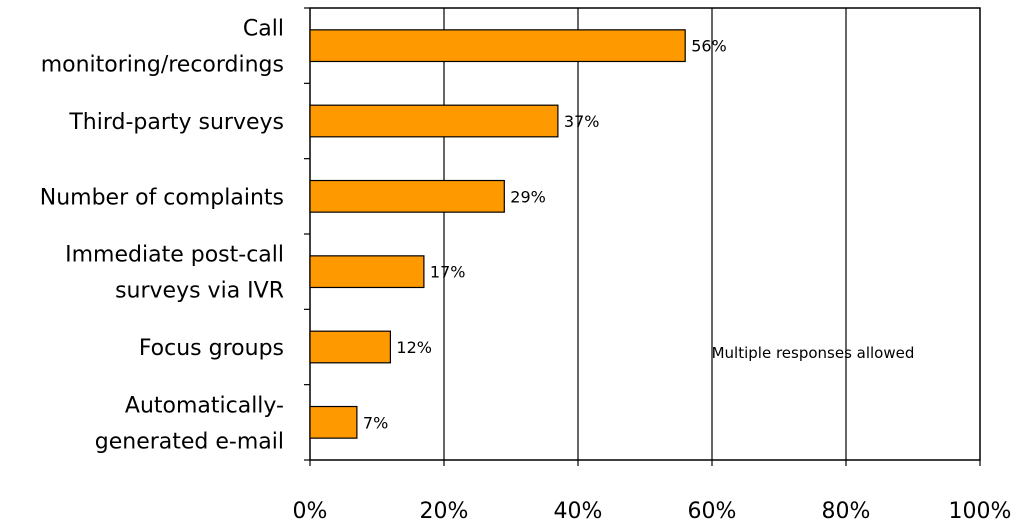 The height and width of the screenshot is (529, 1021). I want to click on x-tick-label: 40%, so click(578, 511).